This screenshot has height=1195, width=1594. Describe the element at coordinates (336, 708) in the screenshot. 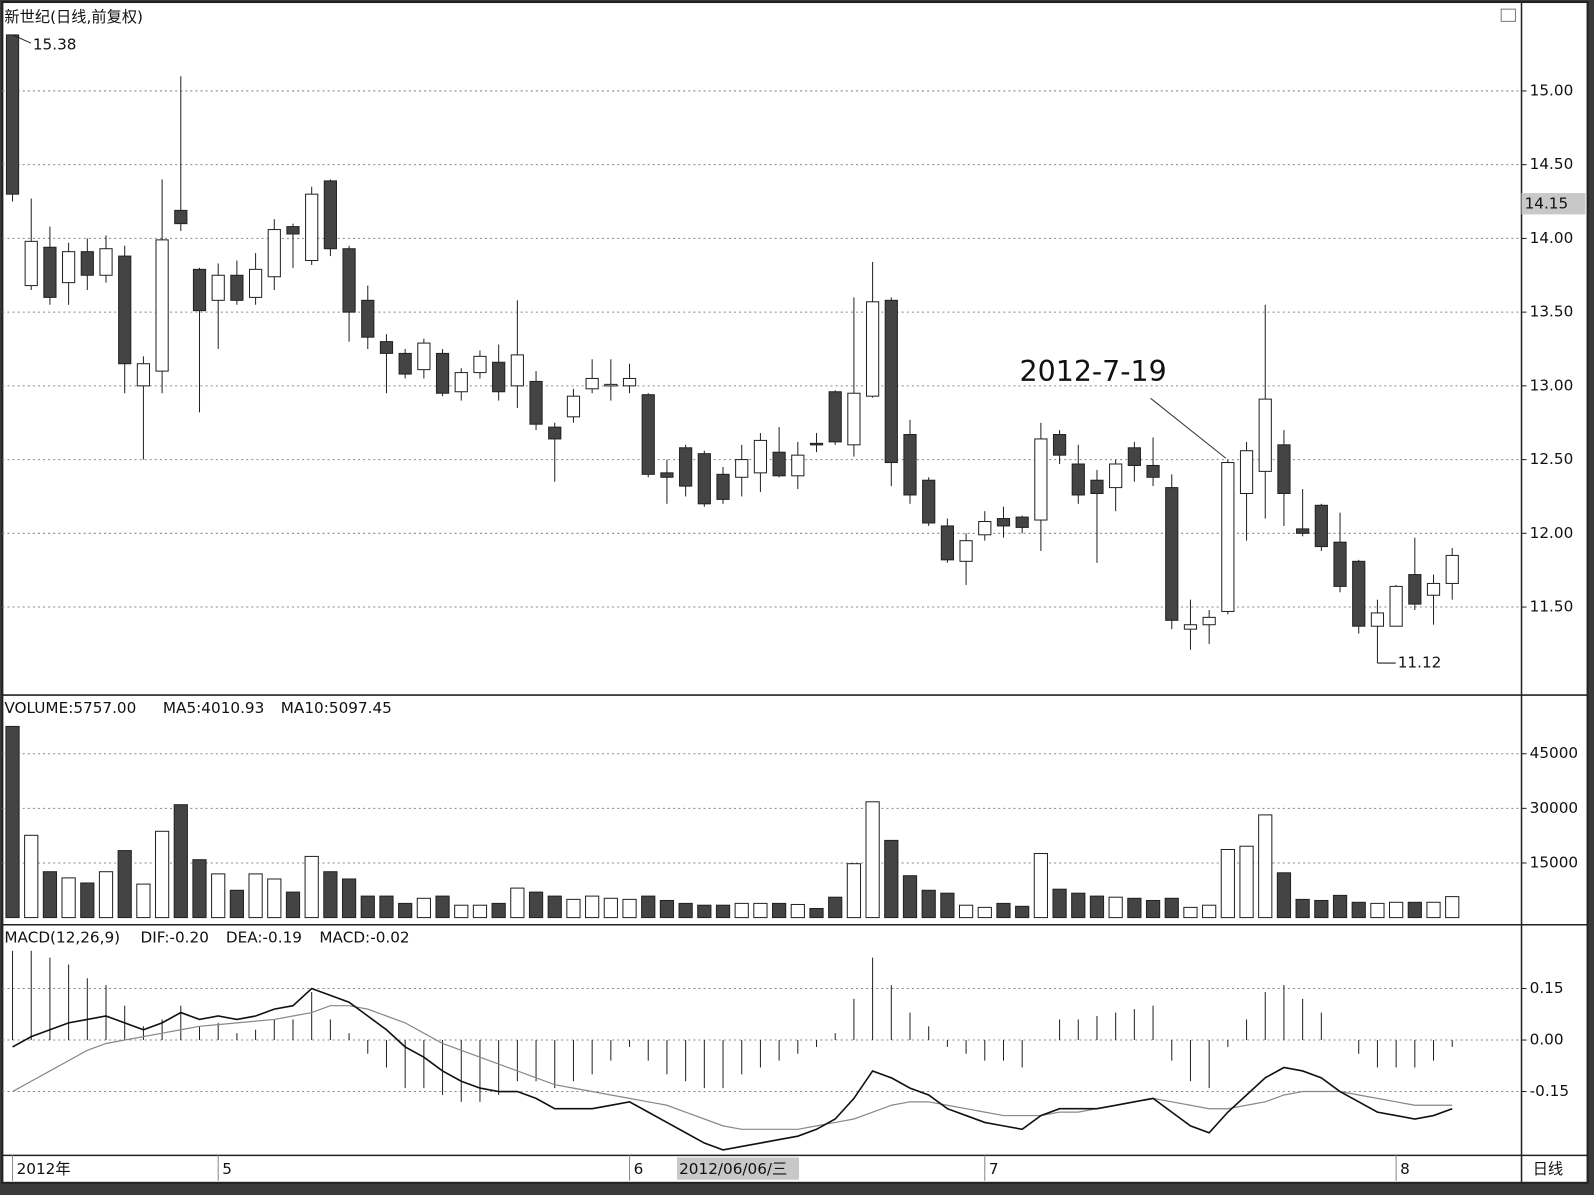

I see `panel-header: MA10:5097.45` at that location.